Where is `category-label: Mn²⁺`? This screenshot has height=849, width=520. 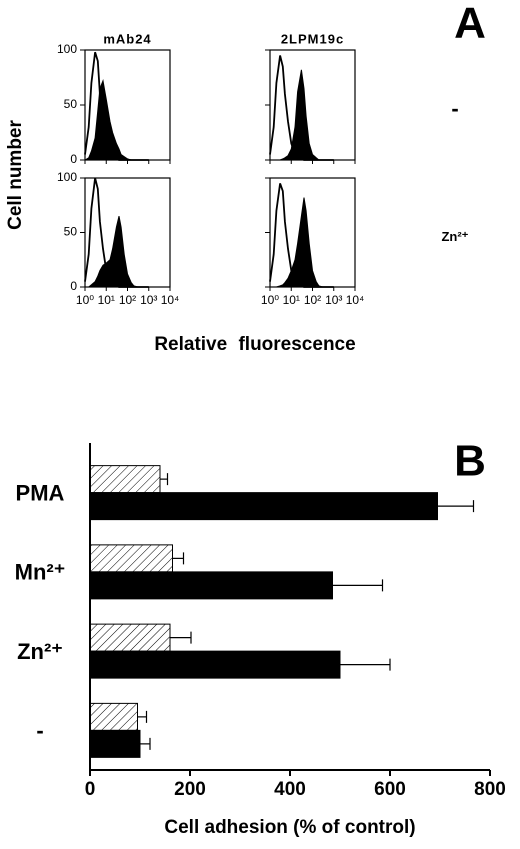
category-label: Mn²⁺ is located at coordinates (40, 572).